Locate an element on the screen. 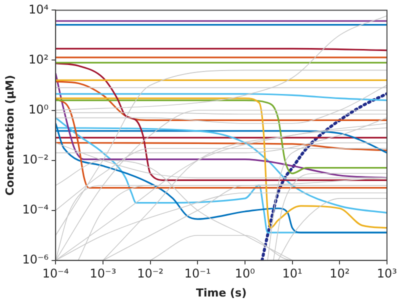 The image size is (400, 302). y-tick-label: 10⁻² is located at coordinates (35, 159).